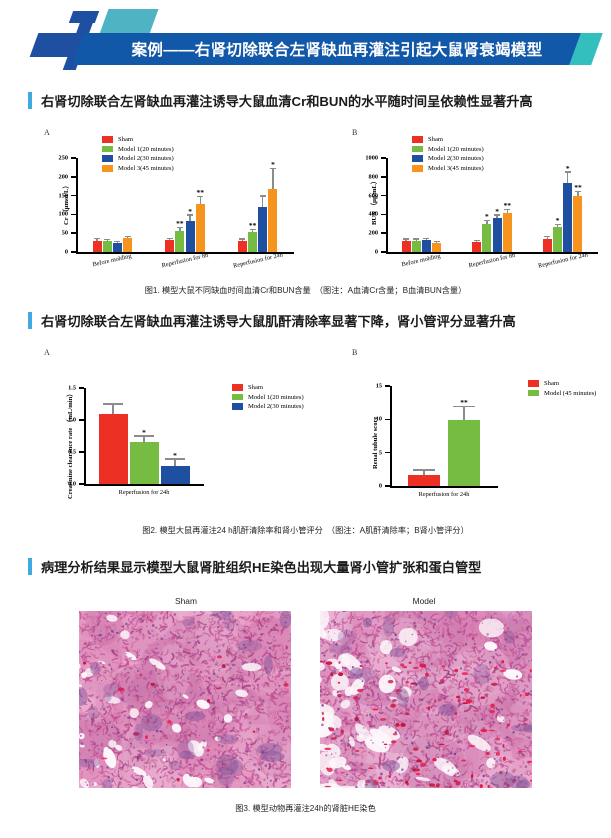 This screenshot has height=838, width=611. I want to click on section-heading-1: 右肾切除联合左肾缺血再灌注诱导大鼠血清Cr和BUN的水平随时间呈依赖性显著升高, so click(280, 100).